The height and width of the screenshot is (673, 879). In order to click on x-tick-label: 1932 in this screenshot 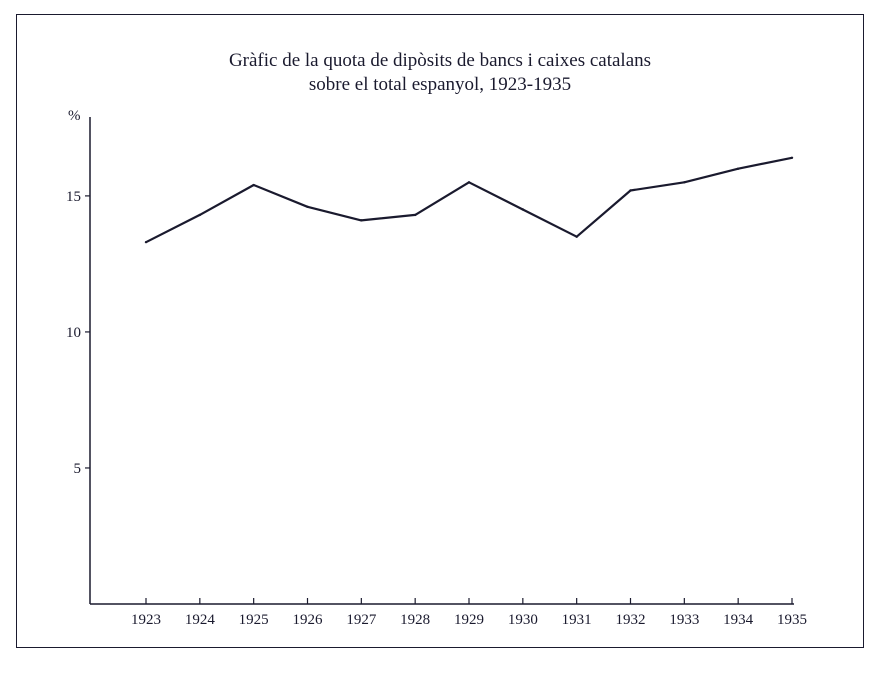, I will do `click(631, 620)`.